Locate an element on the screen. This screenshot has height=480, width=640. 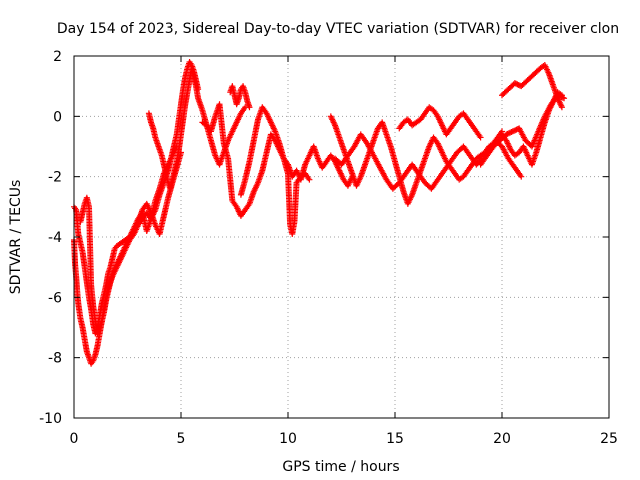
x-tick-label: 15 is located at coordinates (395, 439).